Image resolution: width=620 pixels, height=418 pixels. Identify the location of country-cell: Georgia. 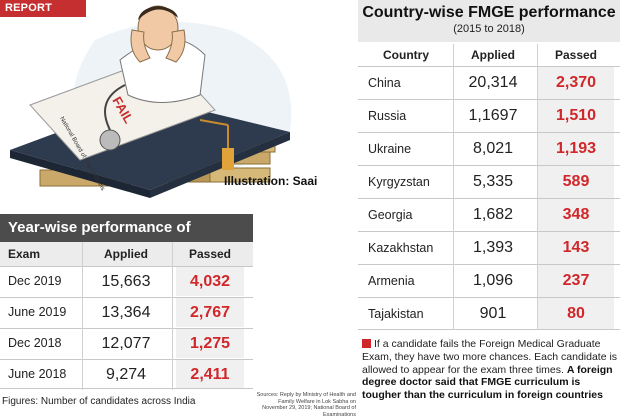
(390, 215).